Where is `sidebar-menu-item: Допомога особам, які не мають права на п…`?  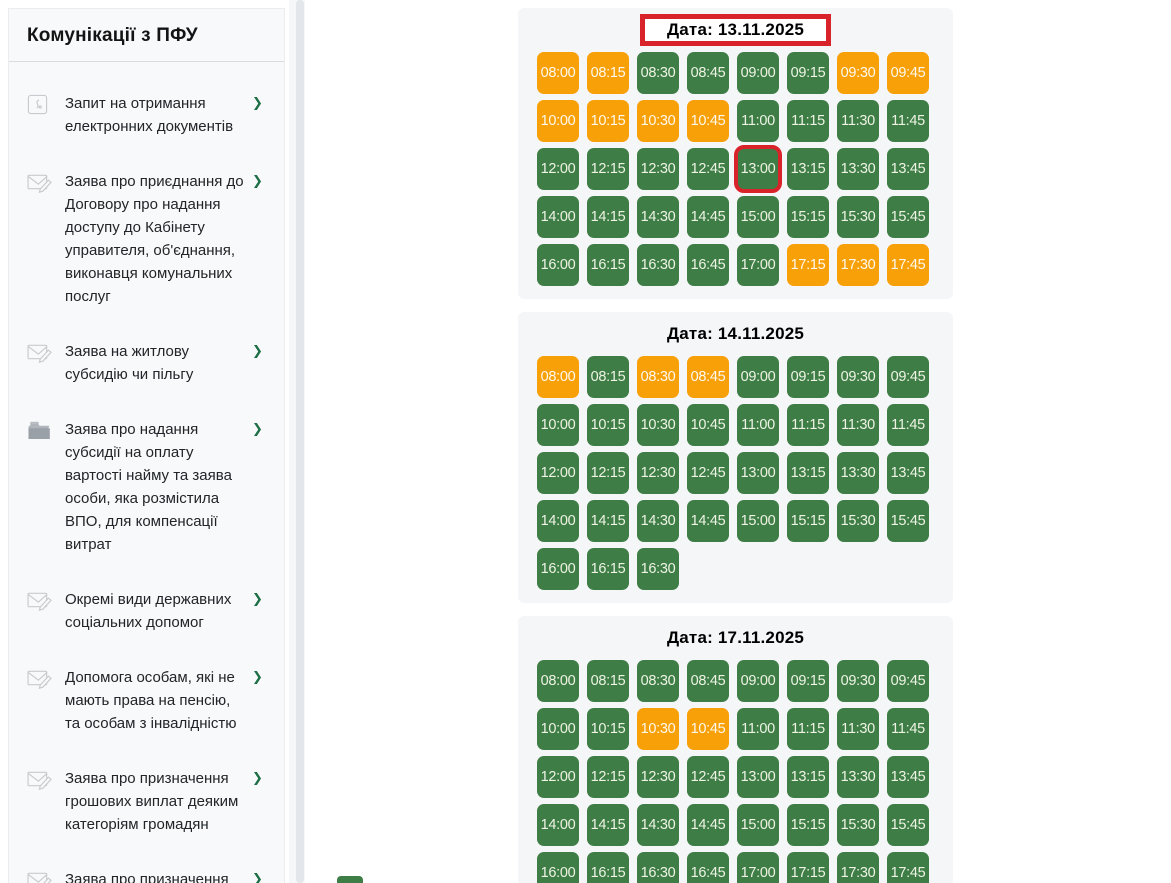
sidebar-menu-item: Допомога особам, які не мають права на п… is located at coordinates (147, 700).